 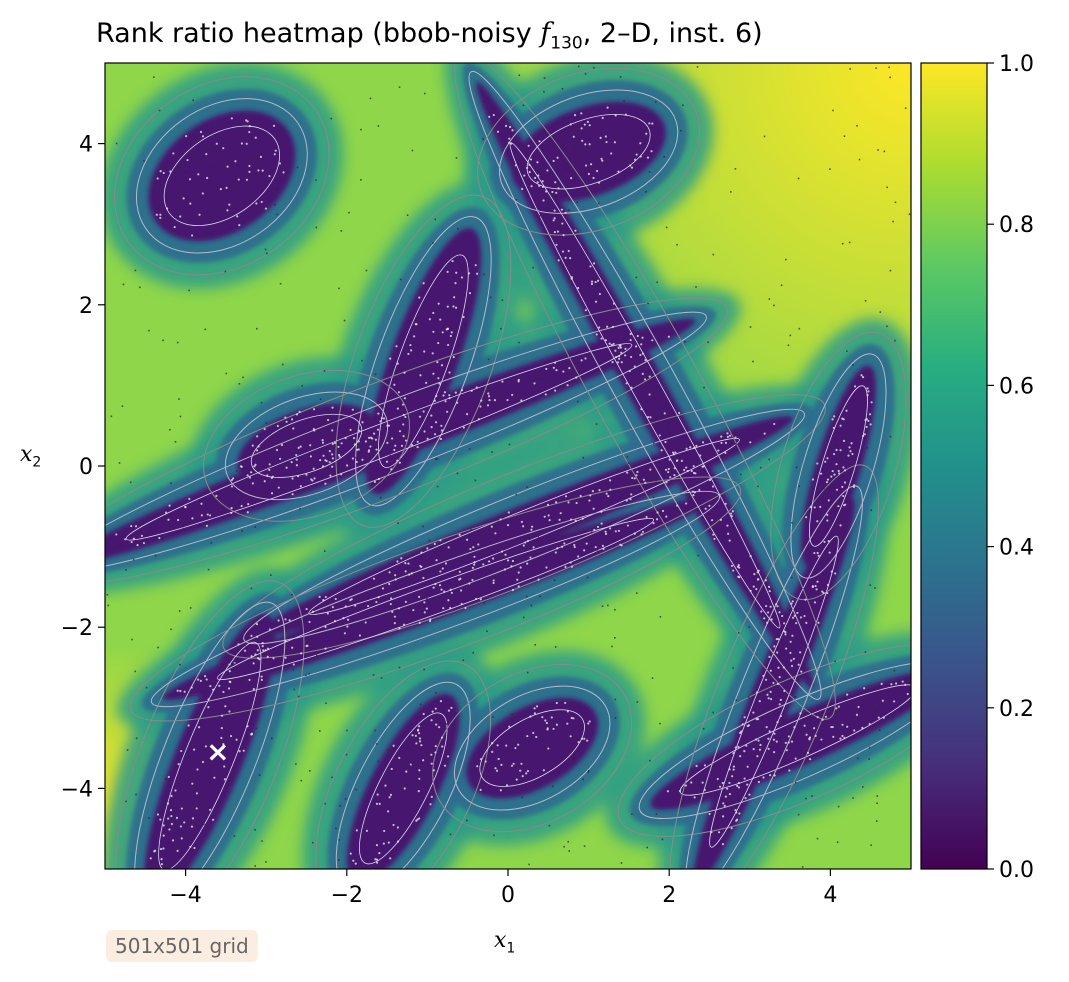 I want to click on colorbar-tick-label: 0.0, so click(x=1016, y=870).